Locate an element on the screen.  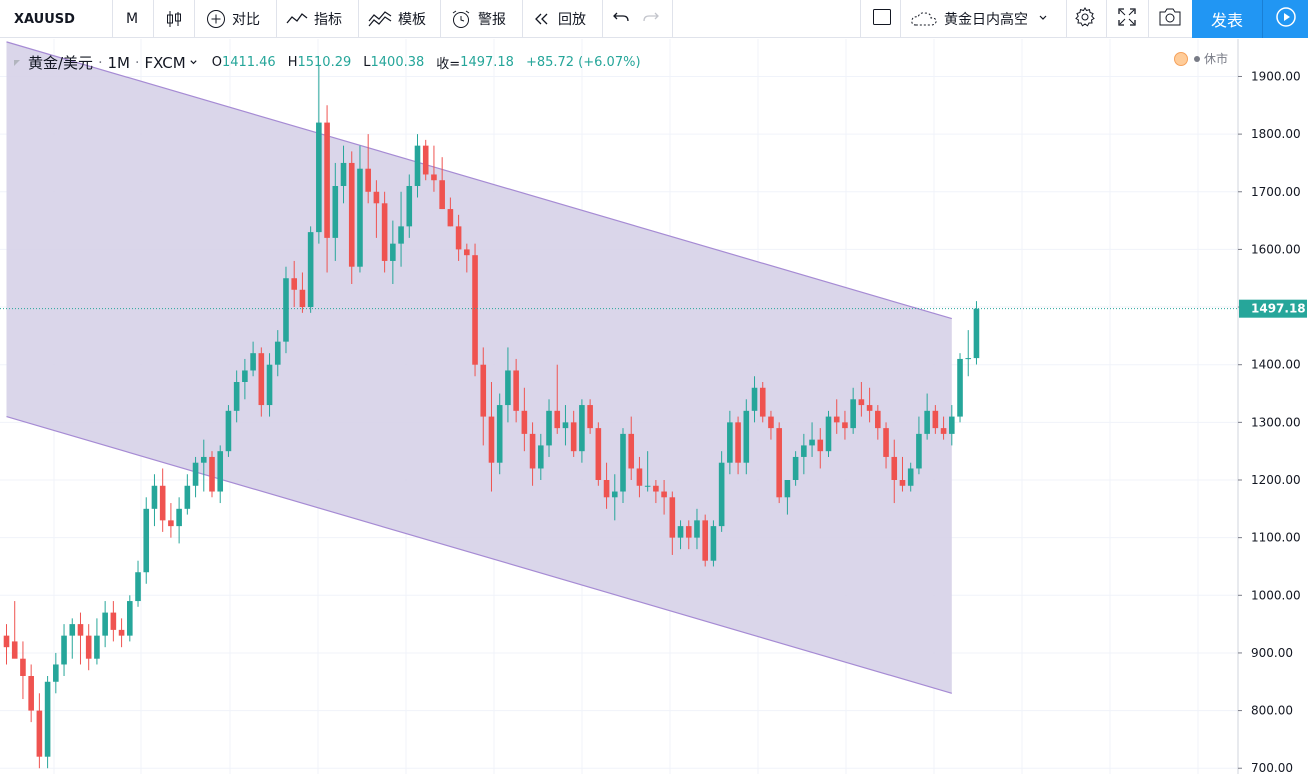
legend-low-label: L is located at coordinates (367, 62).